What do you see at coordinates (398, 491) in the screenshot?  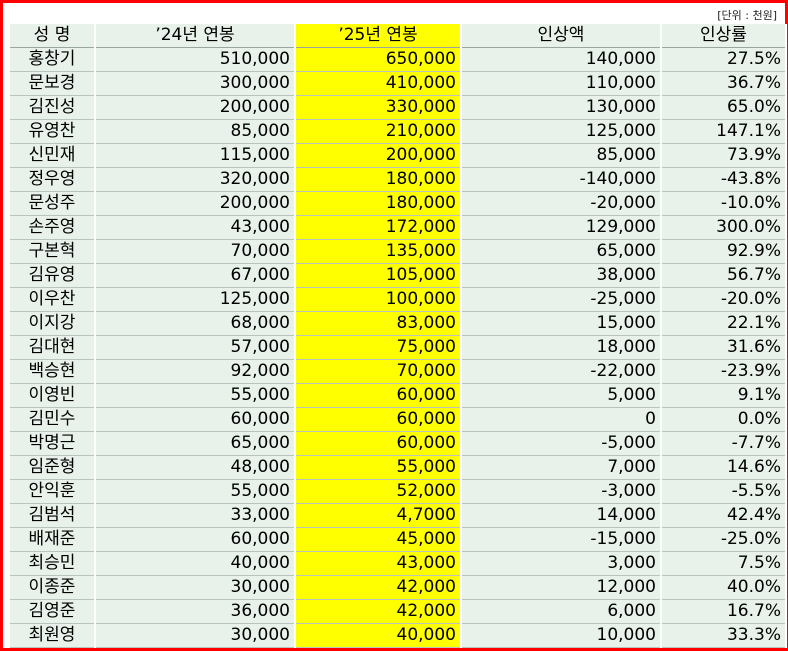 I see `table-row: 안익훈 55,000 52,000 -3,000 -5.5%` at bounding box center [398, 491].